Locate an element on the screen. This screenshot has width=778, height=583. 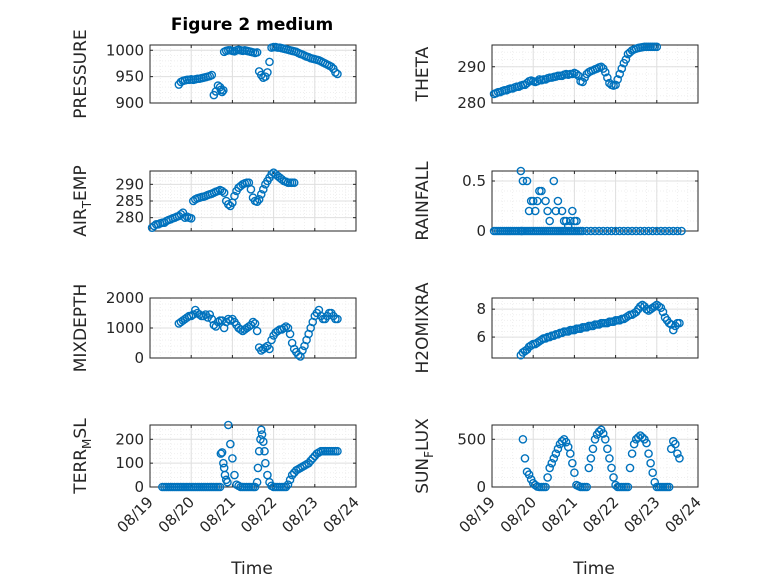
x-axis-label-right: Time is located at coordinates (593, 569).